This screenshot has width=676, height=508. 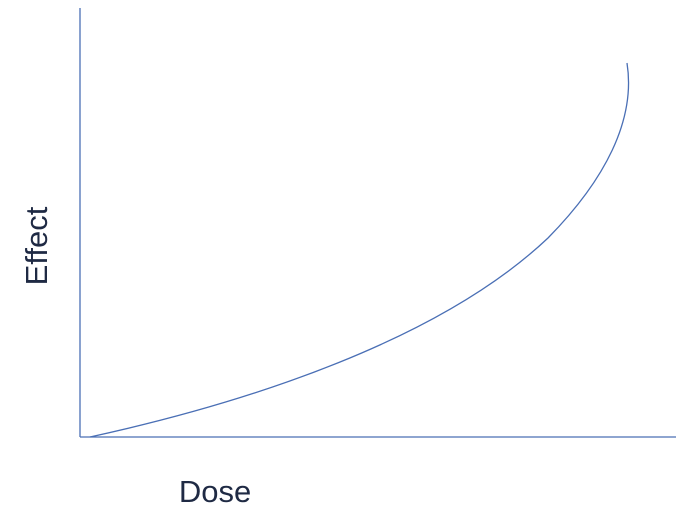 I want to click on y-axis-label: Effect, so click(x=36, y=245).